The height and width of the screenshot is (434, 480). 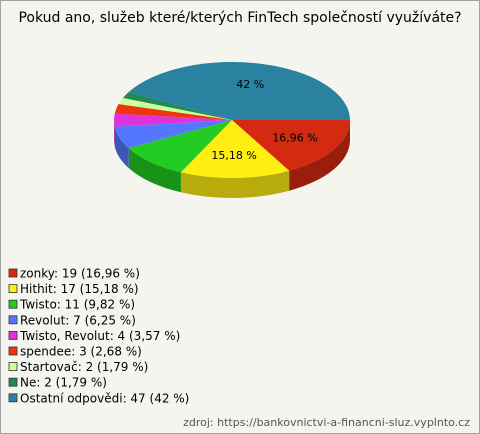 What do you see at coordinates (78, 320) in the screenshot?
I see `legend-label: Revolut: 7 (6,25 %)` at bounding box center [78, 320].